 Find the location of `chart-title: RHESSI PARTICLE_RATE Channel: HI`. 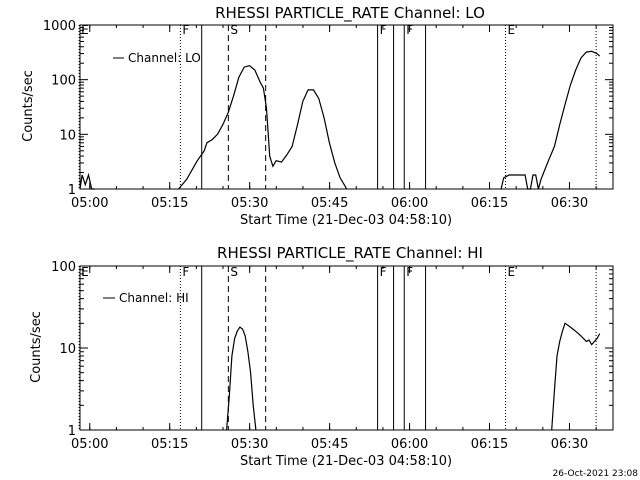

chart-title: RHESSI PARTICLE_RATE Channel: HI is located at coordinates (350, 253).